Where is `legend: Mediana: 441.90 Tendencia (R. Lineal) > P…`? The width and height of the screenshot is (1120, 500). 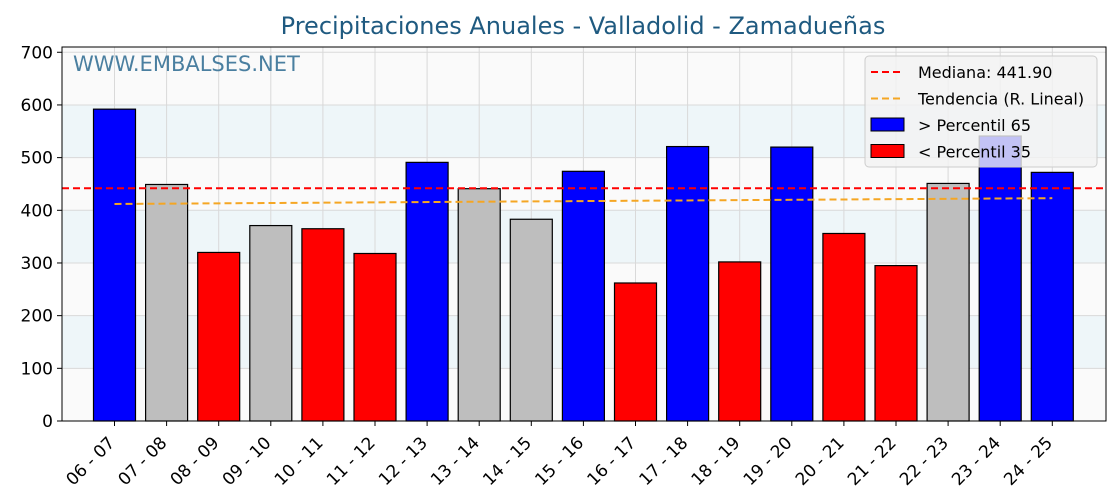 legend: Mediana: 441.90 Tendencia (R. Lineal) > P… is located at coordinates (981, 111).